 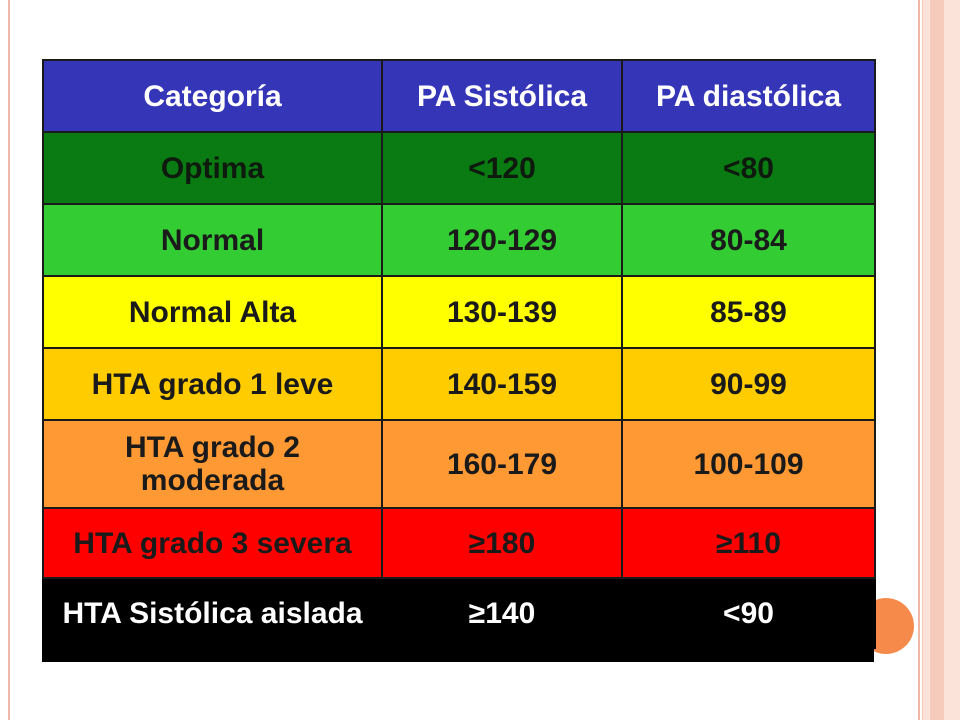 What do you see at coordinates (748, 384) in the screenshot?
I see `cell-diastolic: 90-99` at bounding box center [748, 384].